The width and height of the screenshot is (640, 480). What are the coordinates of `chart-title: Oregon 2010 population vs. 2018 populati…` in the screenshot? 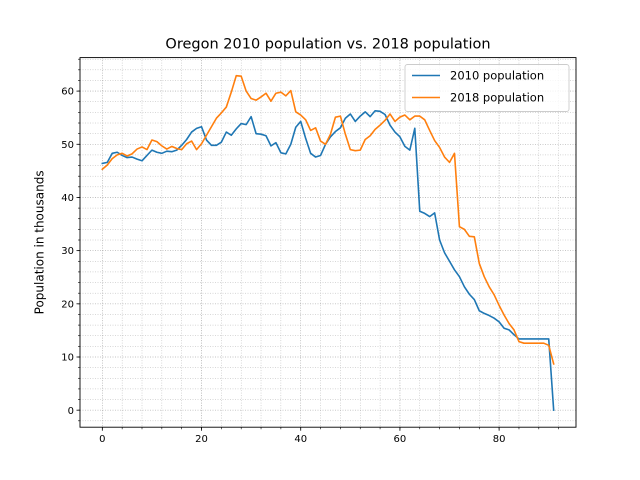 It's located at (327, 45).